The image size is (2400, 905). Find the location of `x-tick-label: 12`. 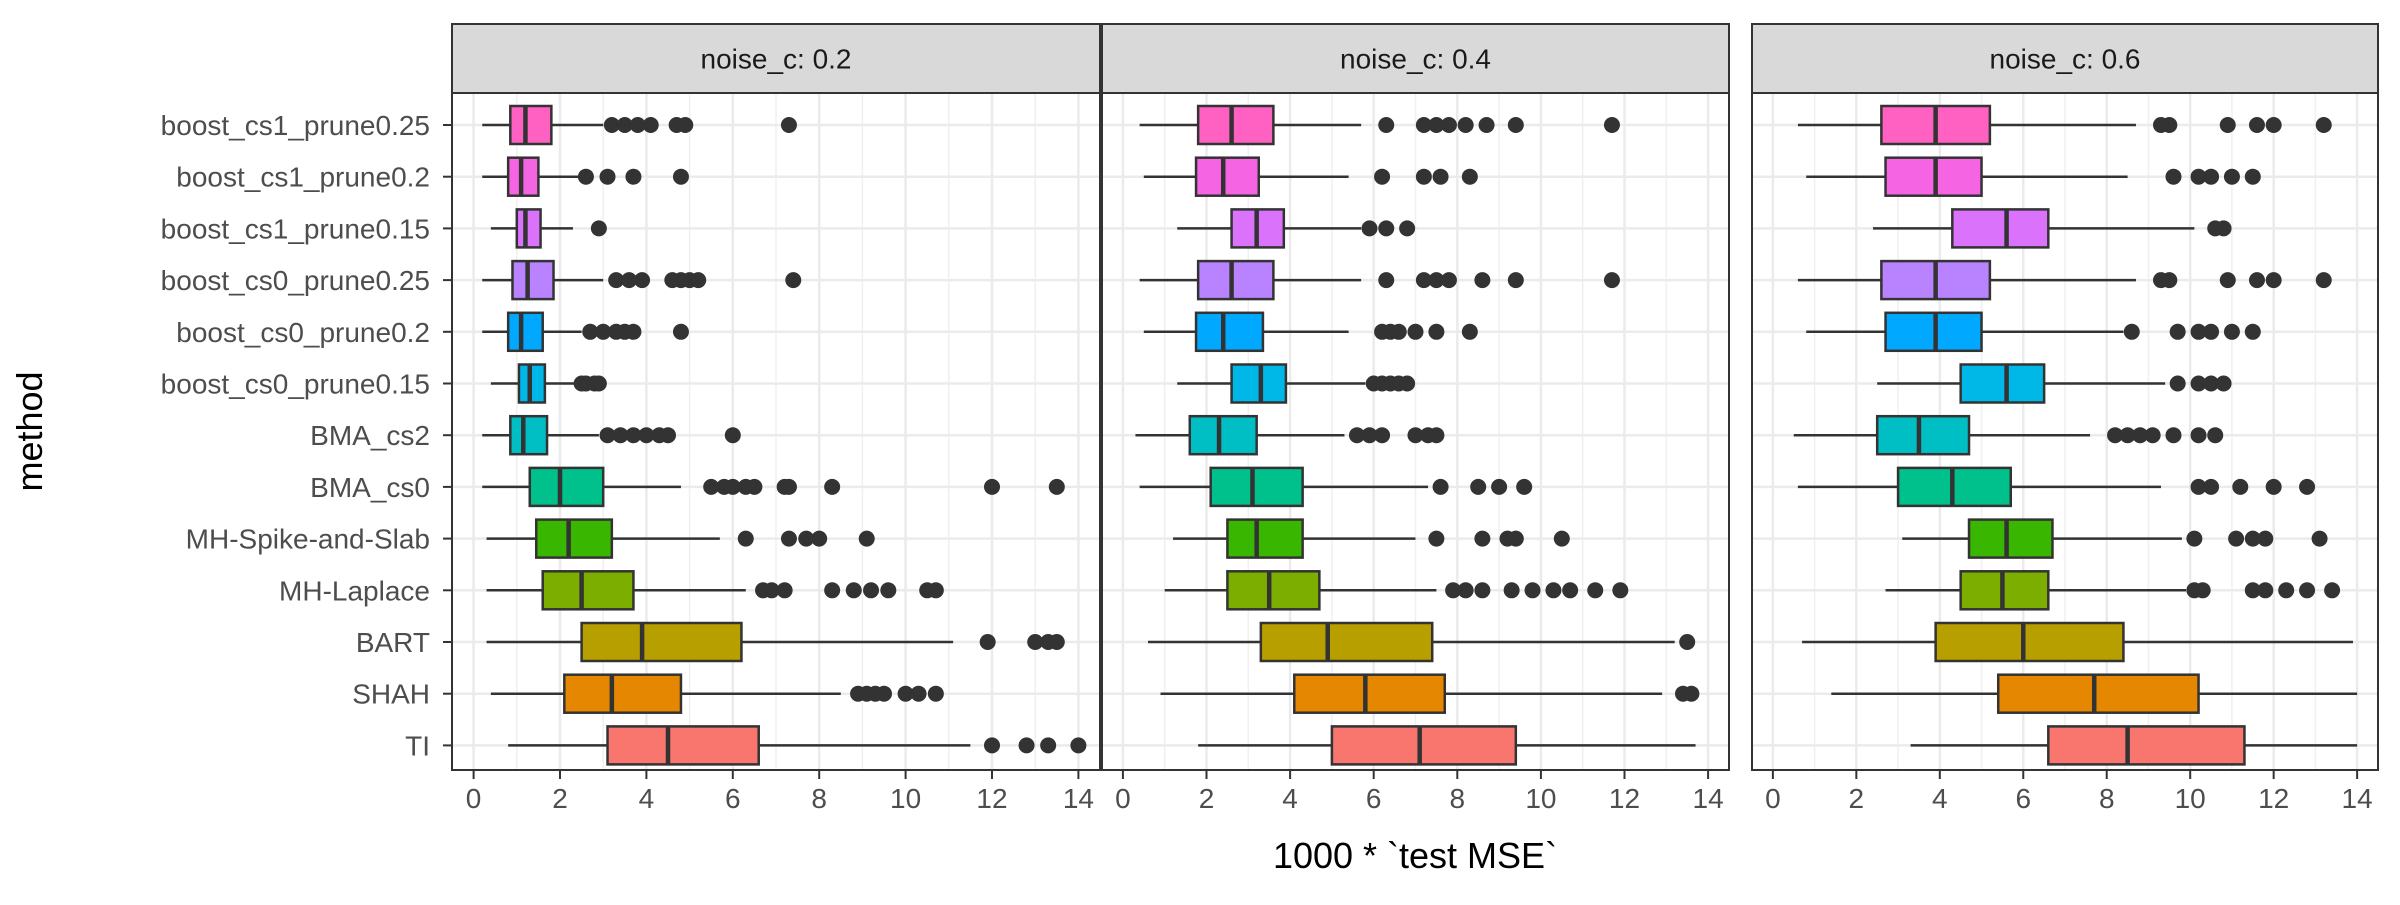

x-tick-label: 12 is located at coordinates (991, 798).